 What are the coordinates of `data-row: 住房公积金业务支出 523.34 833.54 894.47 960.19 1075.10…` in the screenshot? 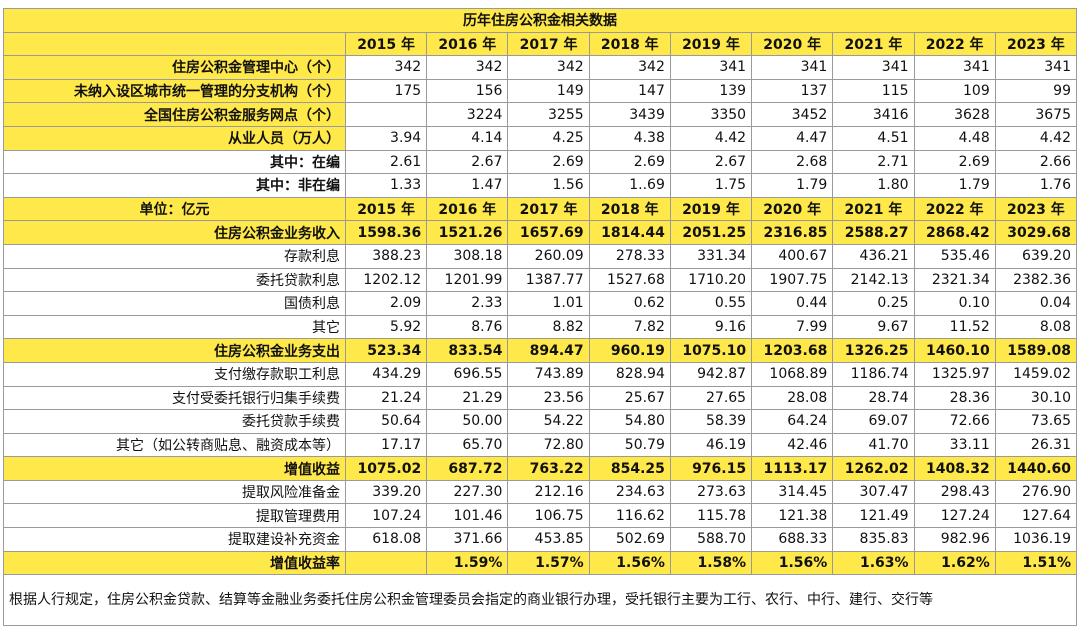 It's located at (540, 350).